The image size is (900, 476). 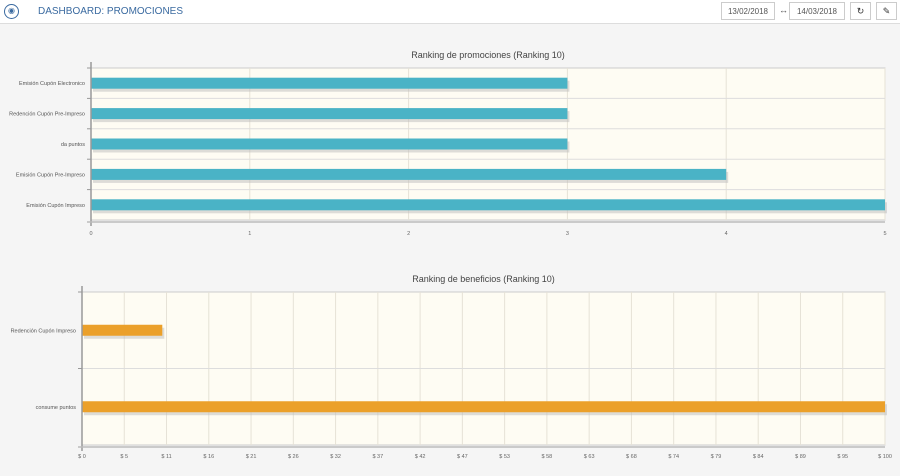 What do you see at coordinates (488, 55) in the screenshot?
I see `chart-title: Ranking de promociones (Ranking 10)` at bounding box center [488, 55].